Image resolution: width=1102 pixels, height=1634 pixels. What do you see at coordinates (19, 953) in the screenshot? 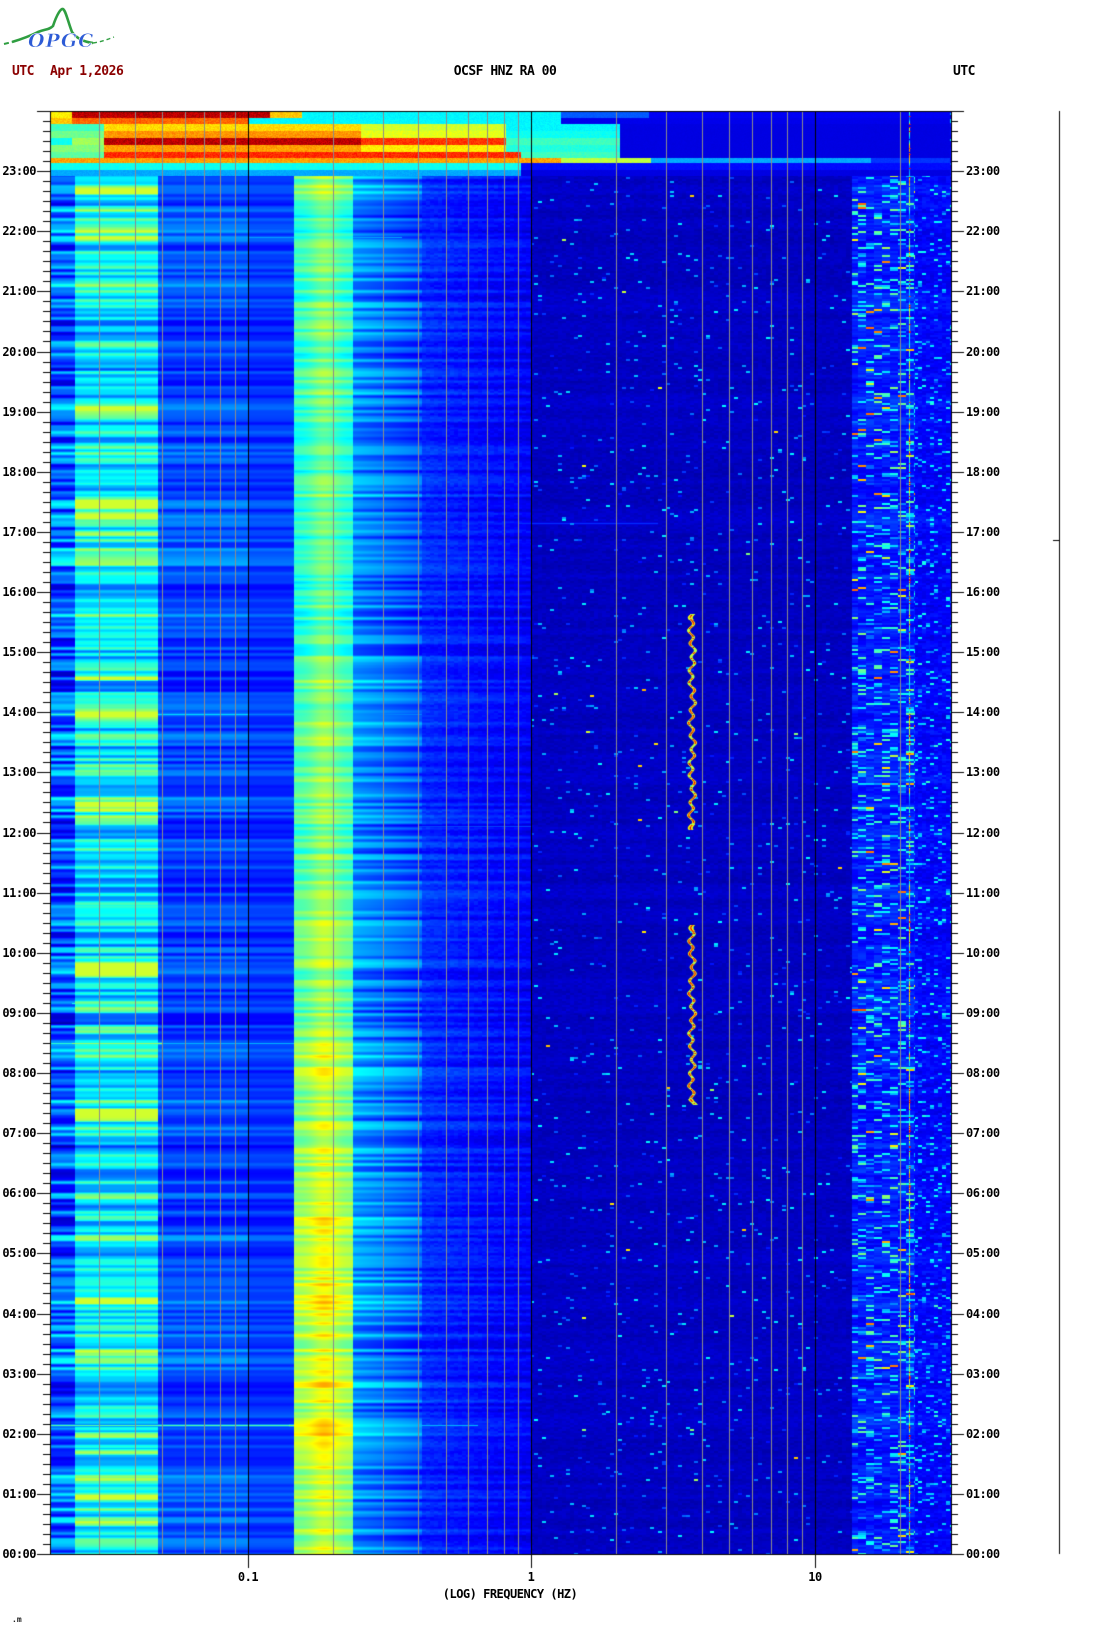
I see `y-tick-label-left: 10:00` at bounding box center [19, 953].